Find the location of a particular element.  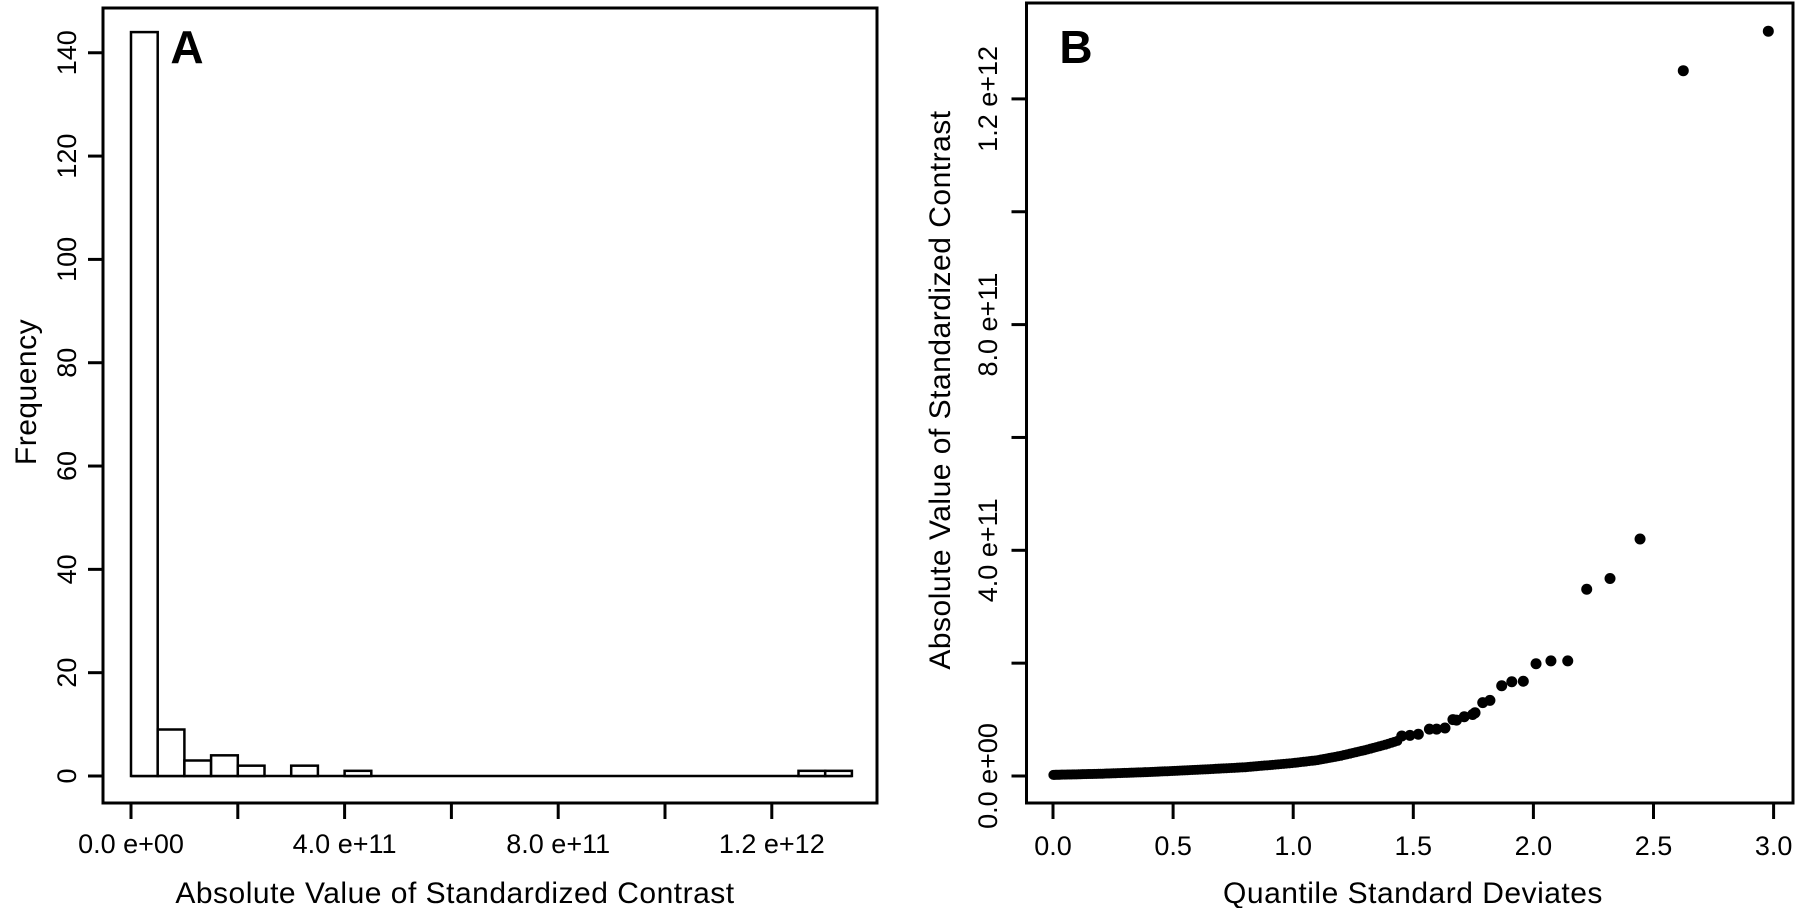

tick-label: 40 is located at coordinates (67, 569).